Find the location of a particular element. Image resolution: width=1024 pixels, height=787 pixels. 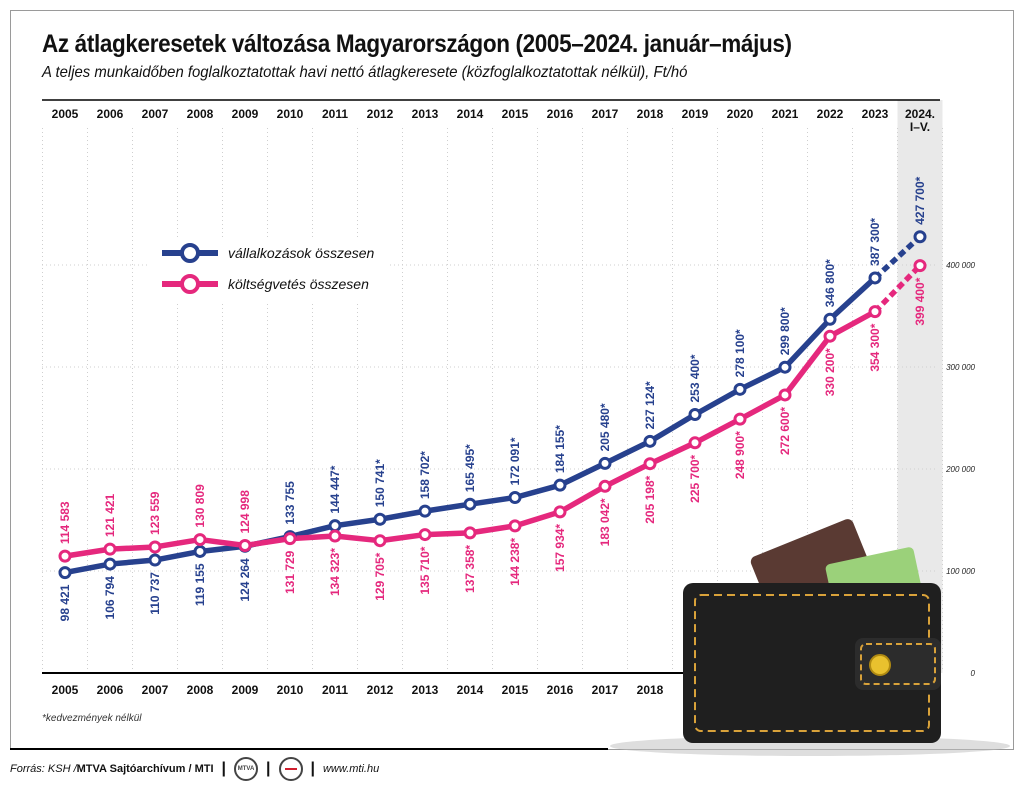

wallet-clasp is located at coordinates (898, 664).